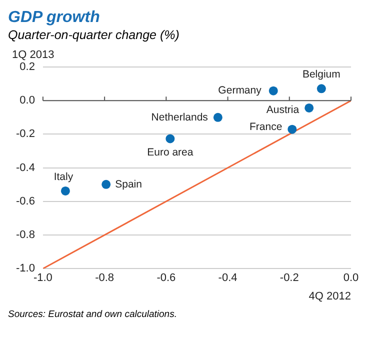 The image size is (373, 338). I want to click on x-tick-label: 0.0, so click(351, 278).